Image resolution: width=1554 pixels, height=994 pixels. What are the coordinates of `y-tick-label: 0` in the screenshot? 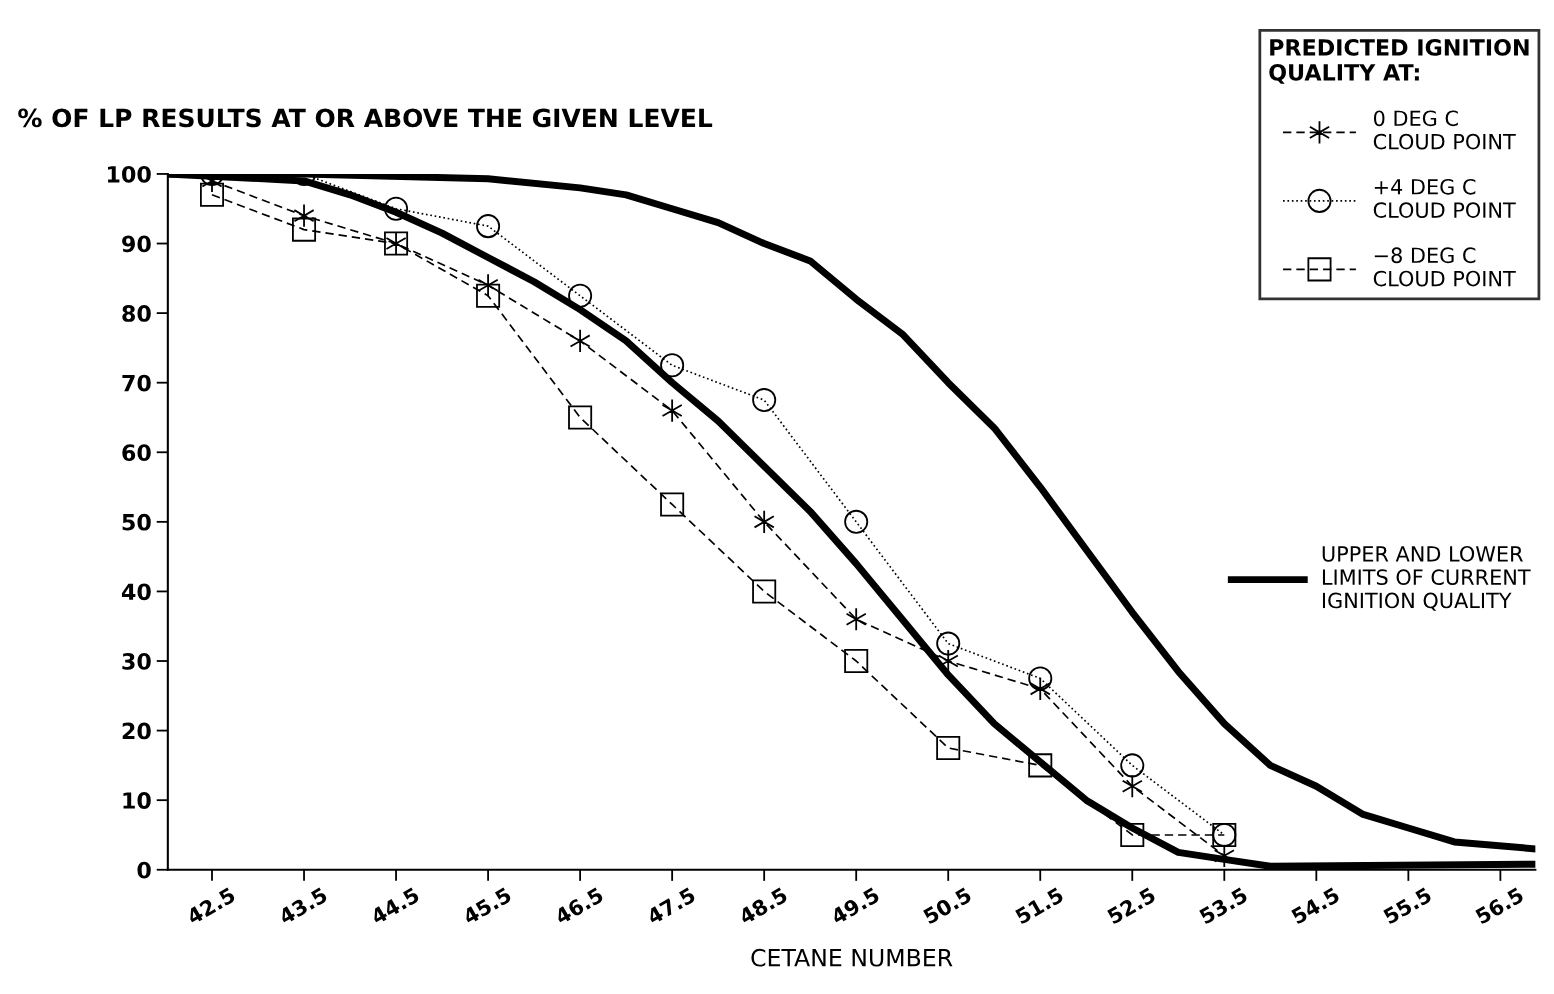 It's located at (144, 870).